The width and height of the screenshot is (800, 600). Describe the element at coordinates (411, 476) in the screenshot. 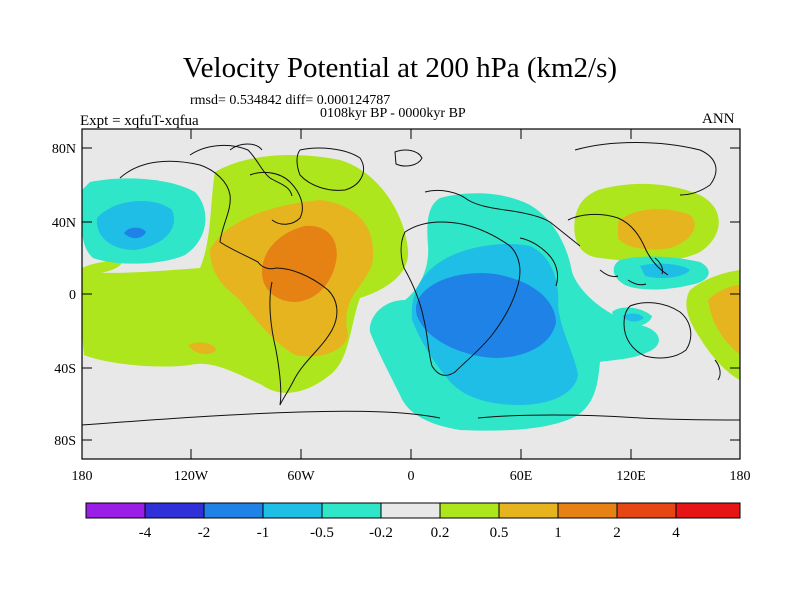

I see `lon-label-0: 0` at that location.